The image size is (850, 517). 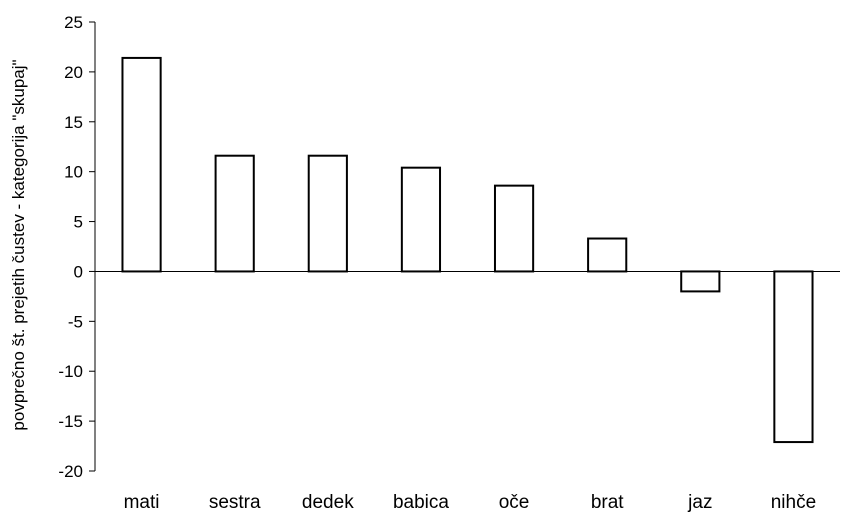 I want to click on bar-sestra, so click(x=234, y=213).